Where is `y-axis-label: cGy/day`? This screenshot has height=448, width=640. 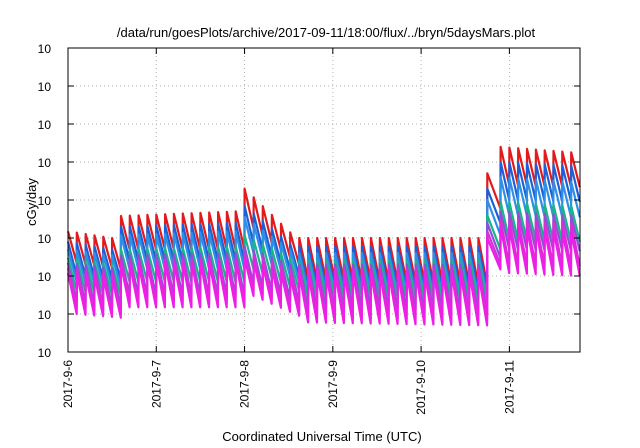
y-axis-label: cGy/day is located at coordinates (31, 202).